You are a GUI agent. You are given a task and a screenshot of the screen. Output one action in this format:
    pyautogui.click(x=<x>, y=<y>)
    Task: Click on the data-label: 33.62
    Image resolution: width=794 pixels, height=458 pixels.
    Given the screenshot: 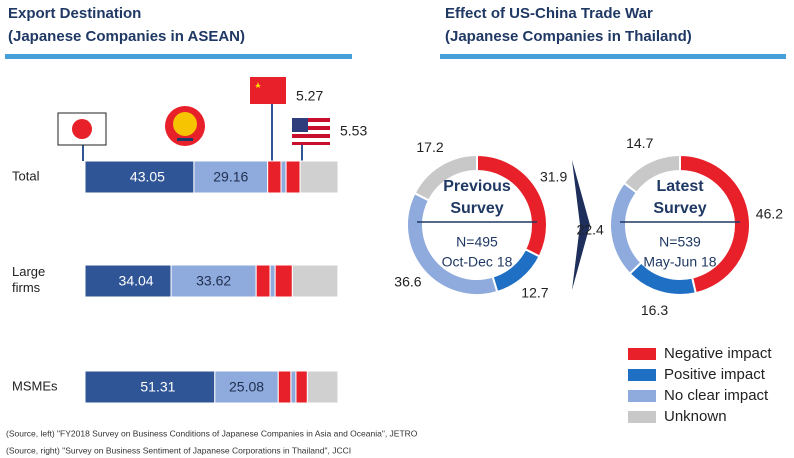 What is the action you would take?
    pyautogui.click(x=213, y=281)
    